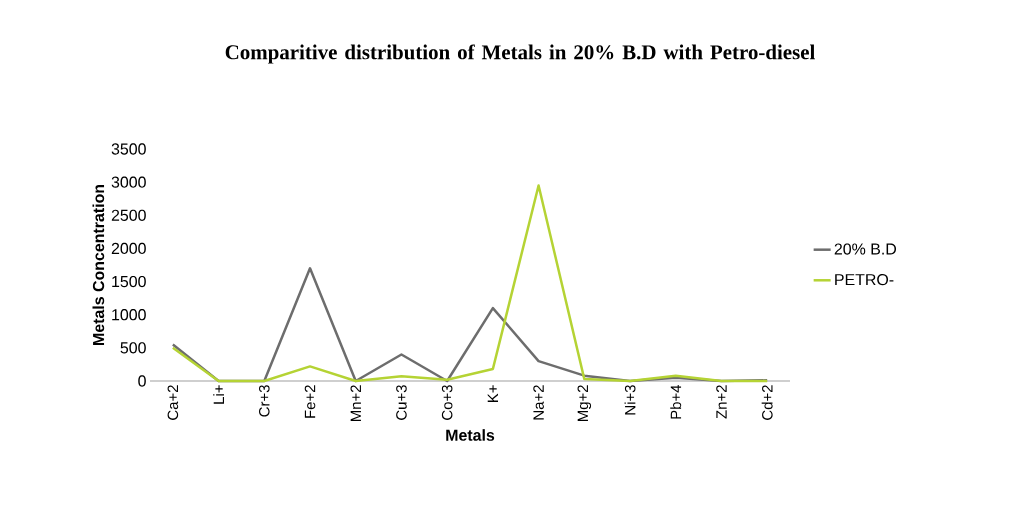 This screenshot has width=1030, height=524. Describe the element at coordinates (173, 402) in the screenshot. I see `x-tick-label: Ca+2` at that location.